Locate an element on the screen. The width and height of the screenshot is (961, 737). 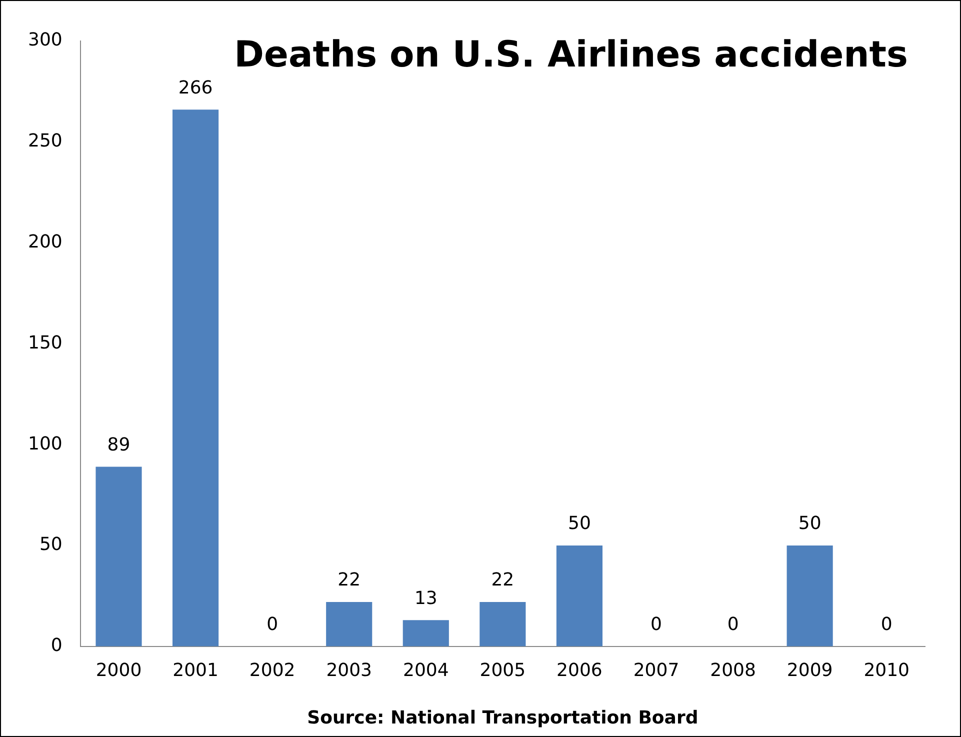
chart-title: Deaths on U.S. Airlines accidents is located at coordinates (571, 55).